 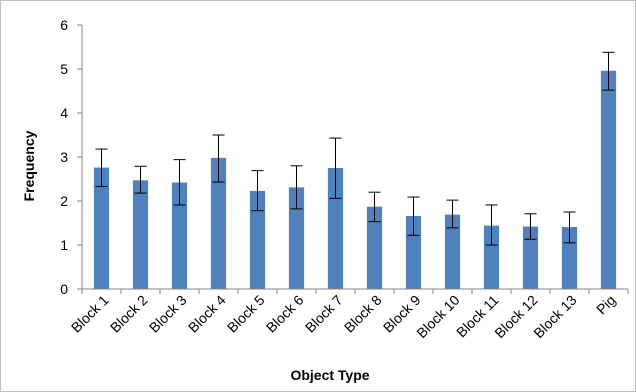 I want to click on y-tick-label: 6, so click(x=64, y=25).